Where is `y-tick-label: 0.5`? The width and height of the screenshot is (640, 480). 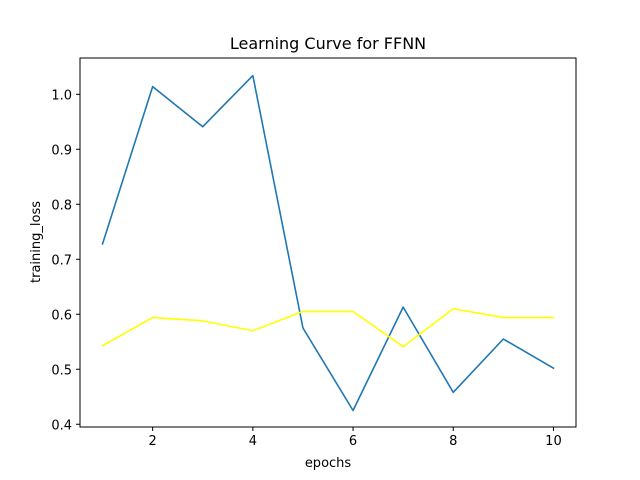
y-tick-label: 0.5 is located at coordinates (61, 370).